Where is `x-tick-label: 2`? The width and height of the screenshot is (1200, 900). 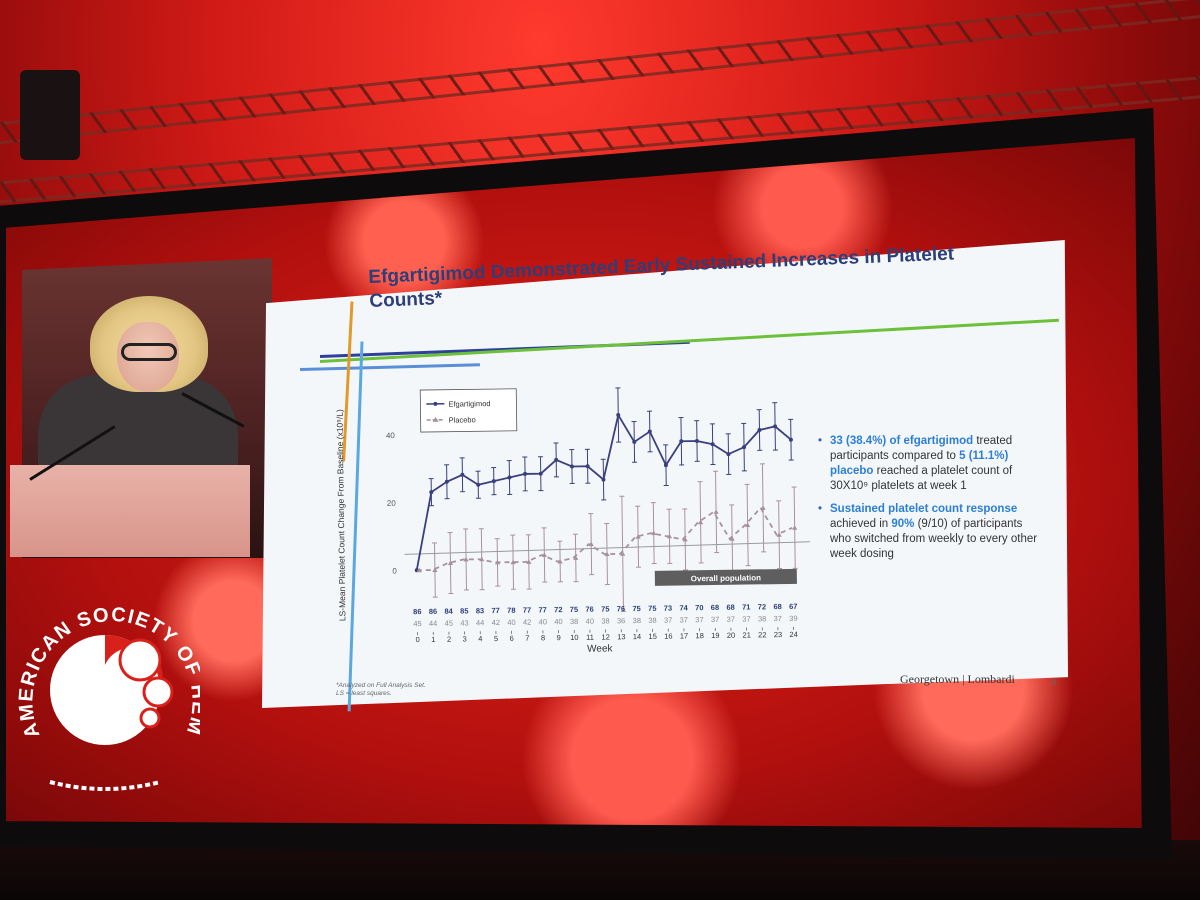
x-tick-label: 2 is located at coordinates (449, 639).